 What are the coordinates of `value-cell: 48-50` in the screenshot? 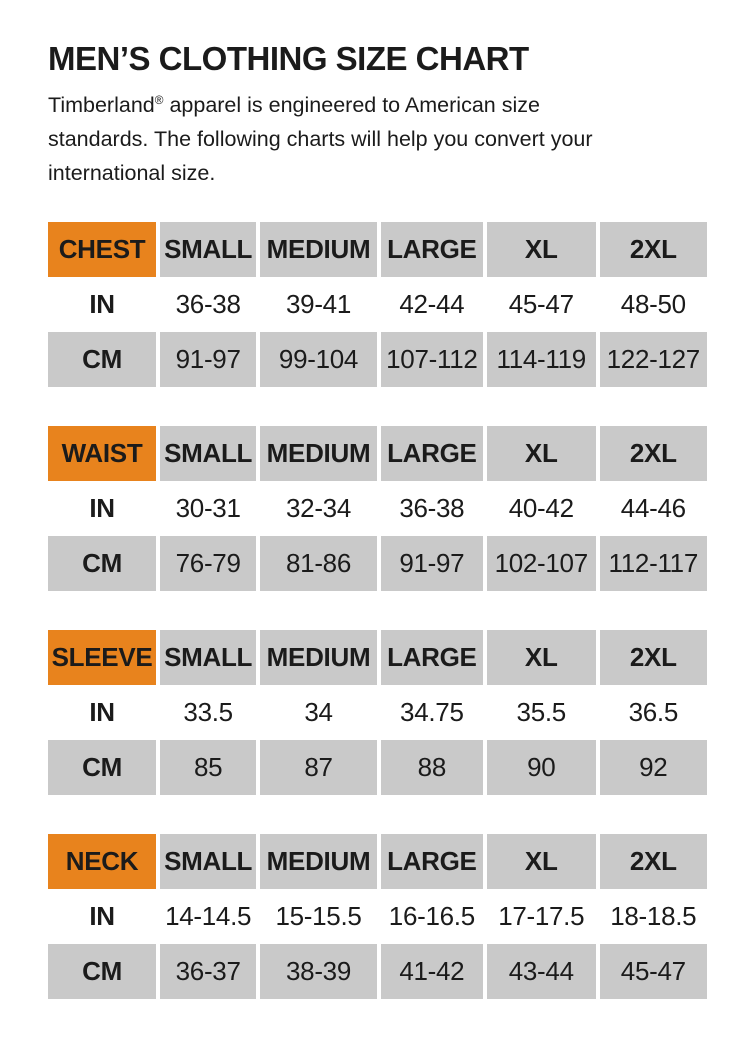 It's located at (652, 304).